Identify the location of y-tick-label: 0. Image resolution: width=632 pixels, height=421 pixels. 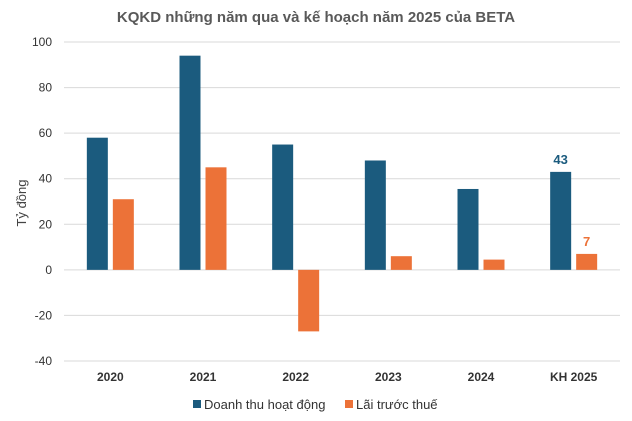
(48, 270).